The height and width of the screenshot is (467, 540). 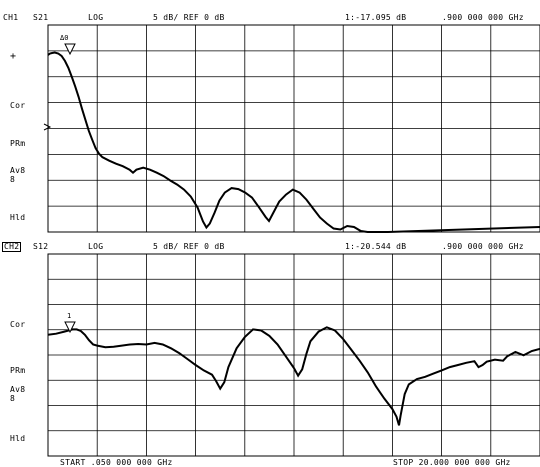 What do you see at coordinates (64, 38) in the screenshot?
I see `ch1-marker-label: Δ0` at bounding box center [64, 38].